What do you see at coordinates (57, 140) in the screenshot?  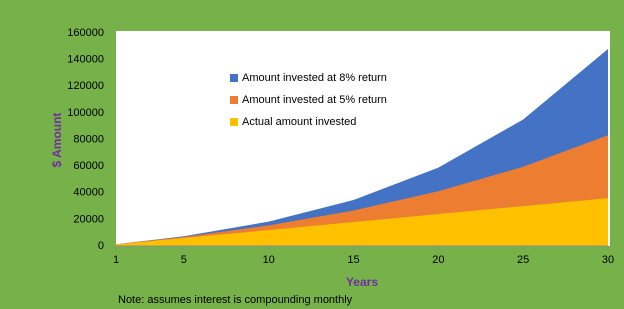 I see `y-axis-title: $ Amount` at bounding box center [57, 140].